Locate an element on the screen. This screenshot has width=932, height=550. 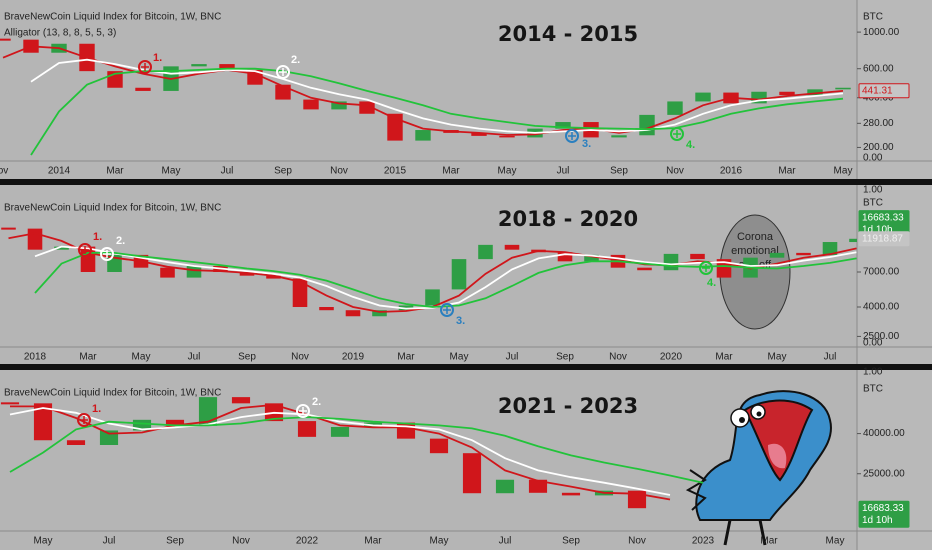
indicator-label: Alligator (13, 8, 8, 5, 5, 3) is located at coordinates (60, 33).